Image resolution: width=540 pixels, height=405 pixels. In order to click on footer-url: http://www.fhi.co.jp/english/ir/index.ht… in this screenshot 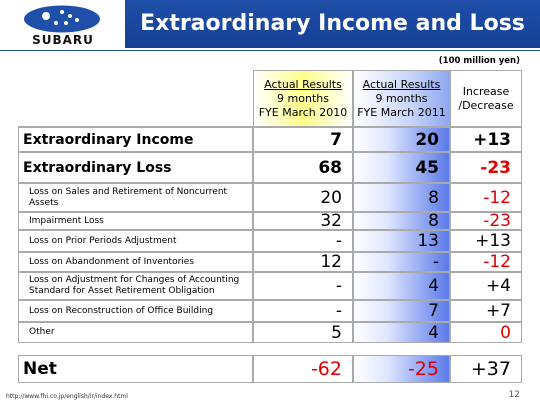, I will do `click(67, 396)`.